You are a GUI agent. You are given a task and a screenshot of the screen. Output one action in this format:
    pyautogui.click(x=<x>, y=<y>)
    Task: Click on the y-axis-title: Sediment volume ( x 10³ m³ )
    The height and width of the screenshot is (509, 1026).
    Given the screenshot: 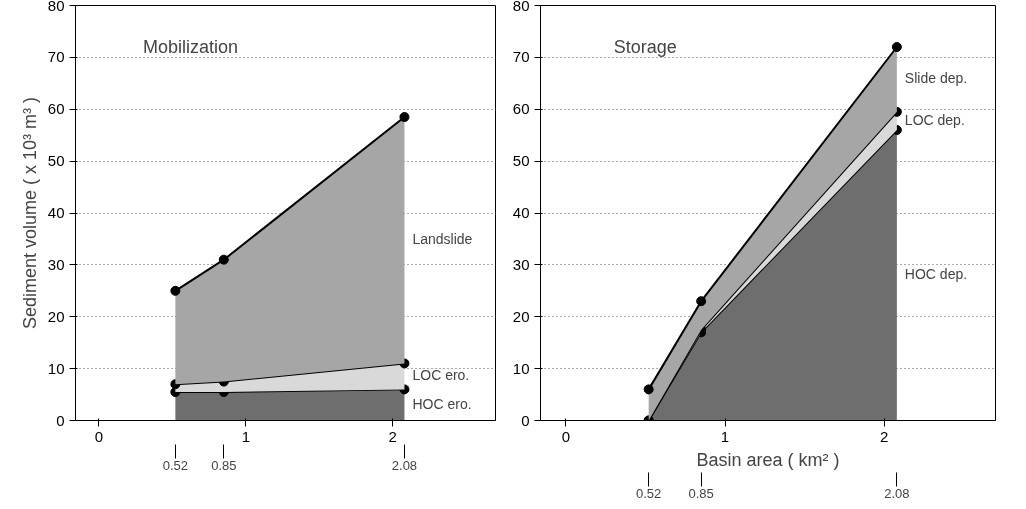 What is the action you would take?
    pyautogui.click(x=29, y=213)
    